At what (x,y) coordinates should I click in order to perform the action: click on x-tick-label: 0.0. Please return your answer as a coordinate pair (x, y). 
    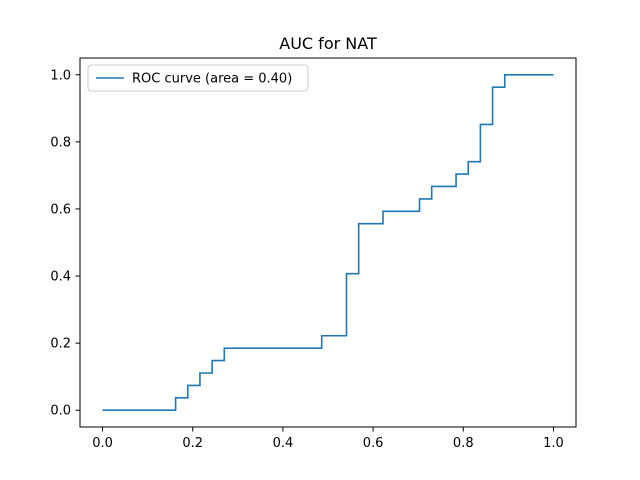
    Looking at the image, I should click on (102, 443).